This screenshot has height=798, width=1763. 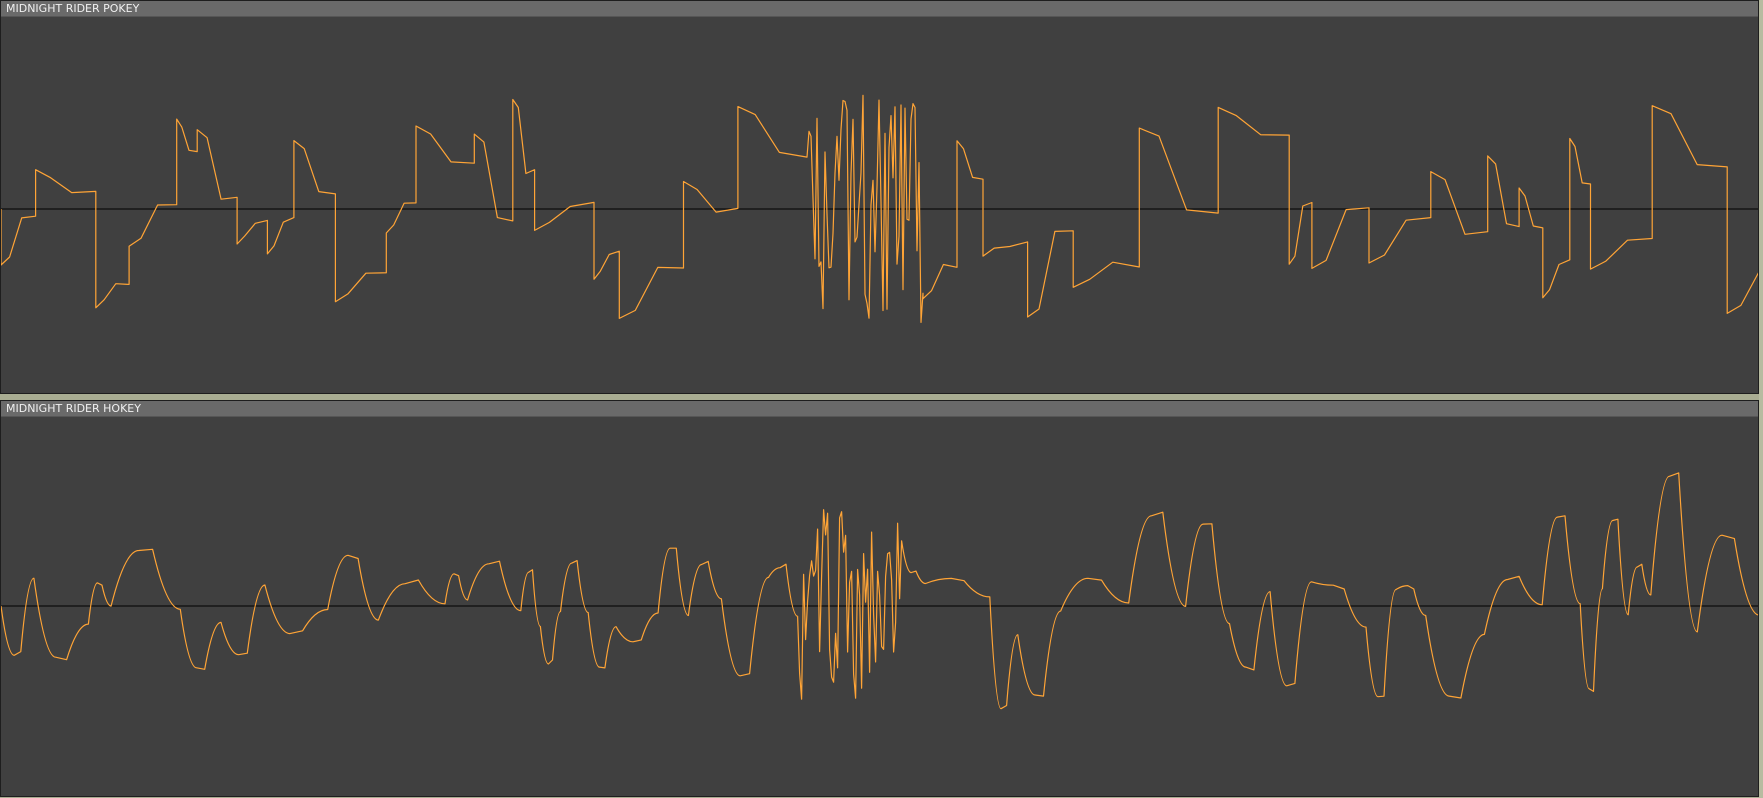 I want to click on track-title-pokey: MIDNIGHT RIDER POKEY, so click(x=73, y=8).